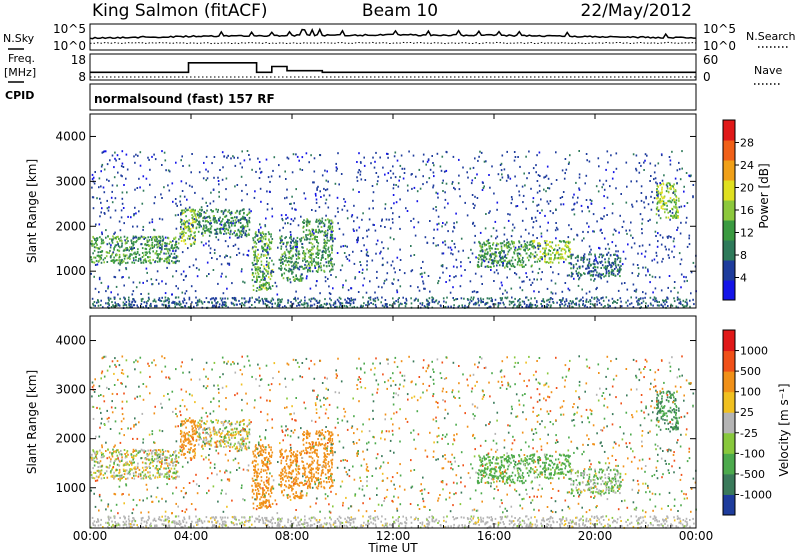  Describe the element at coordinates (69, 29) in the screenshot. I see `noise-tick-left-high: 10^5` at that location.